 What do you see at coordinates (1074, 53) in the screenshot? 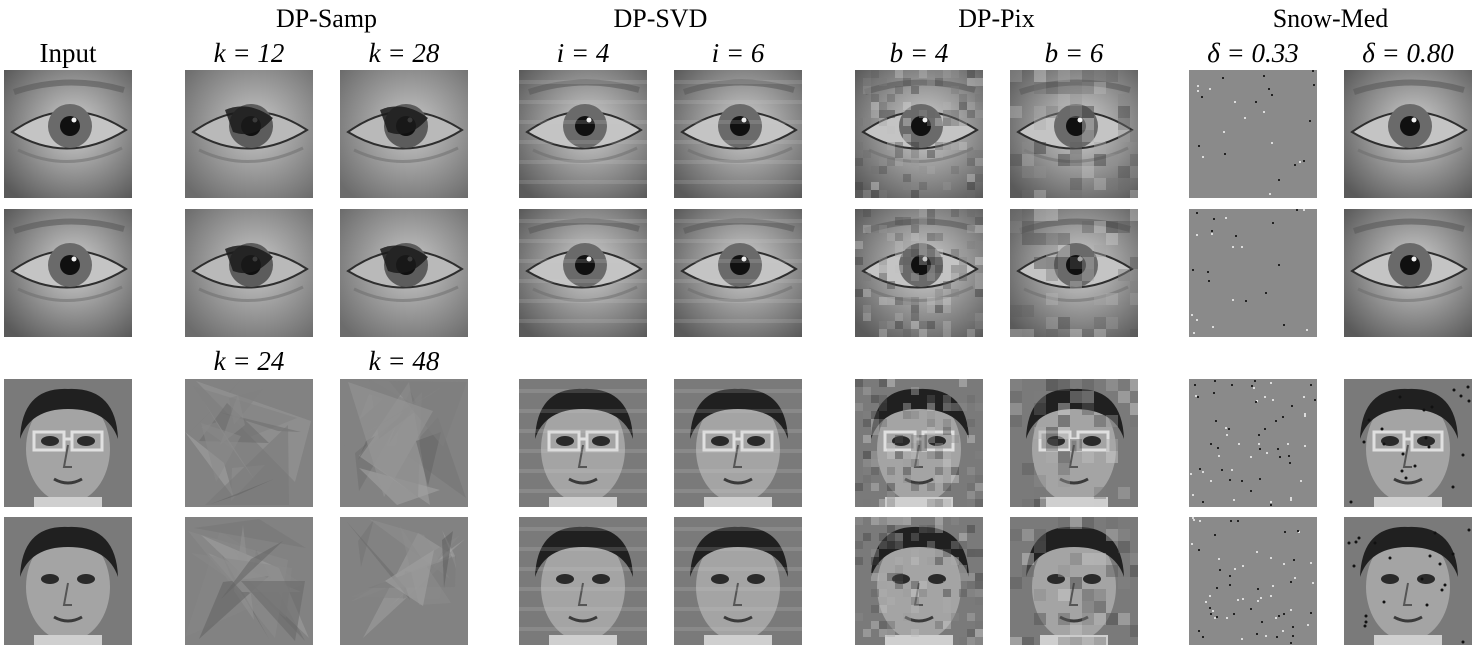
I see `param-label-b6: b = 6` at bounding box center [1074, 53].